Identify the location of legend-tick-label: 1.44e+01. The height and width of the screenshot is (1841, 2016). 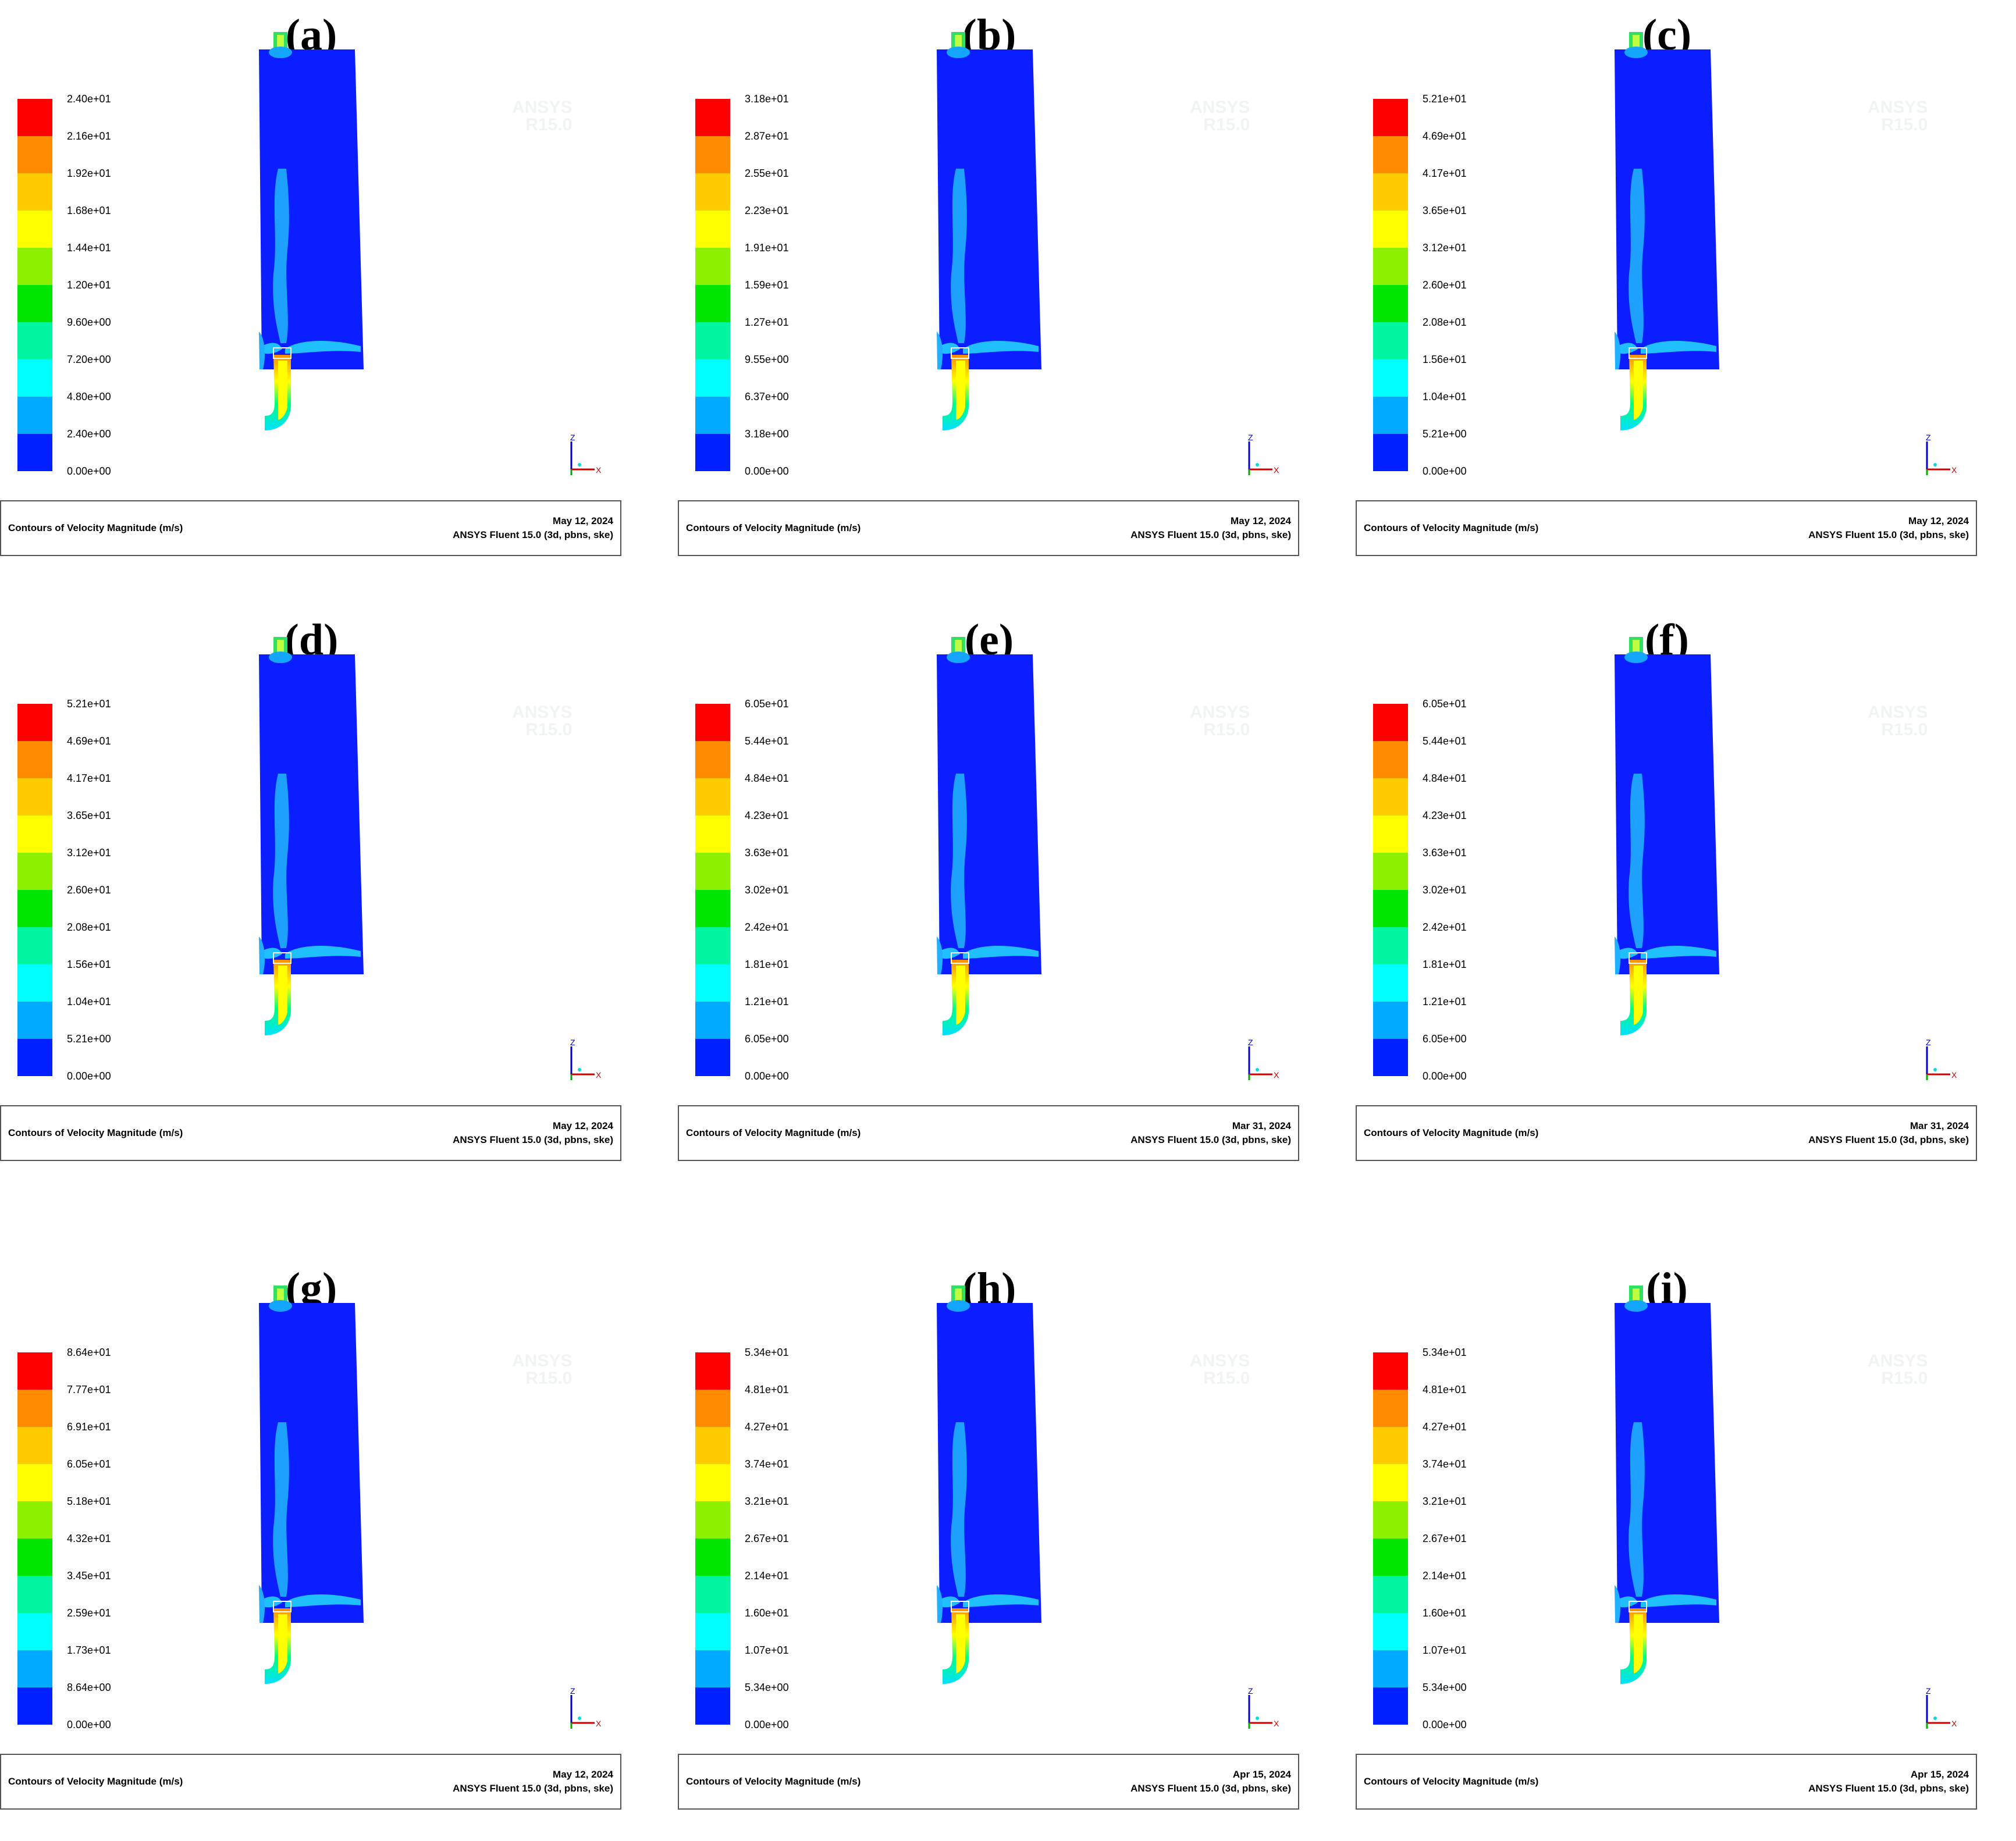
(89, 248).